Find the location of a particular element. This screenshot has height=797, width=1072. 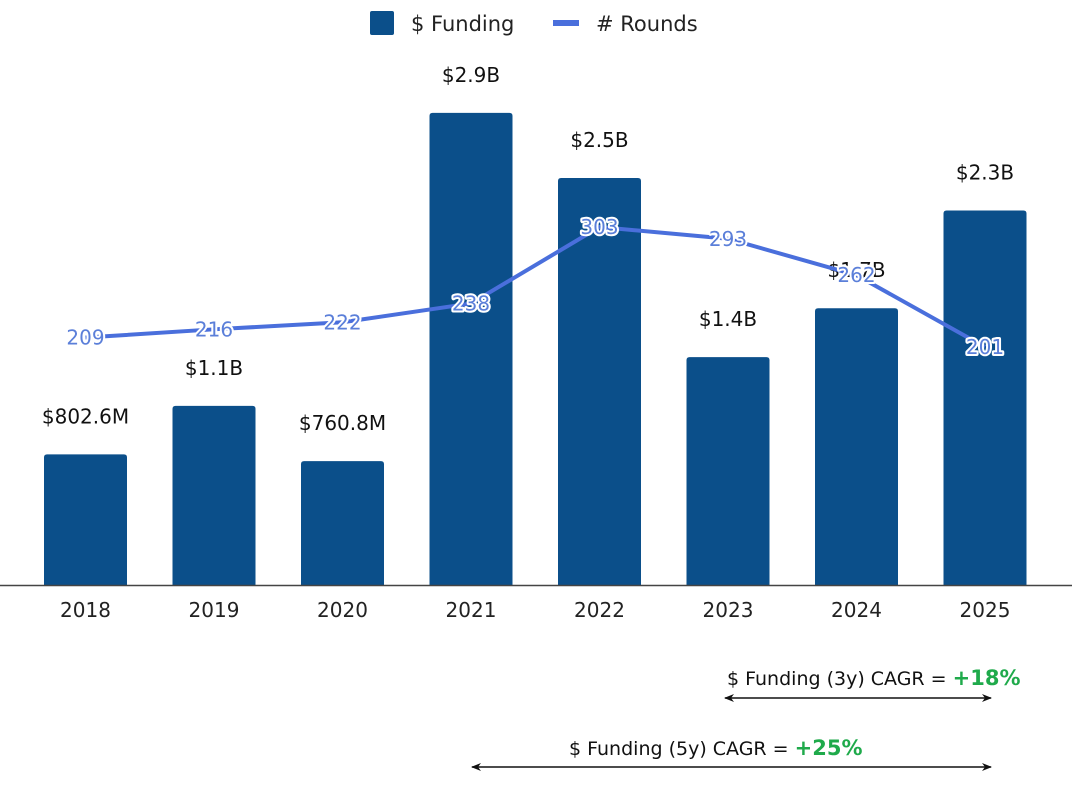

rounds-label-2019: 216 is located at coordinates (214, 329).